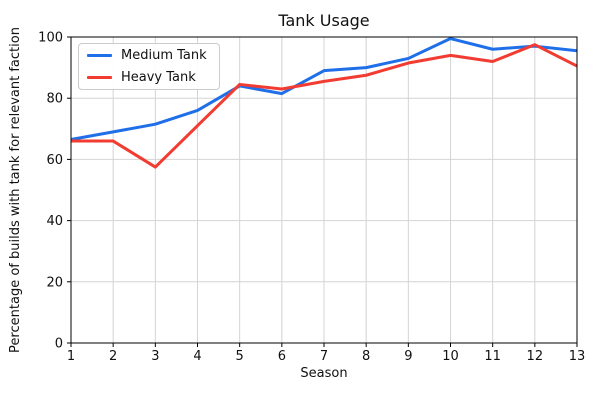 The image size is (600, 400). What do you see at coordinates (366, 356) in the screenshot?
I see `x-tick-label: 8` at bounding box center [366, 356].